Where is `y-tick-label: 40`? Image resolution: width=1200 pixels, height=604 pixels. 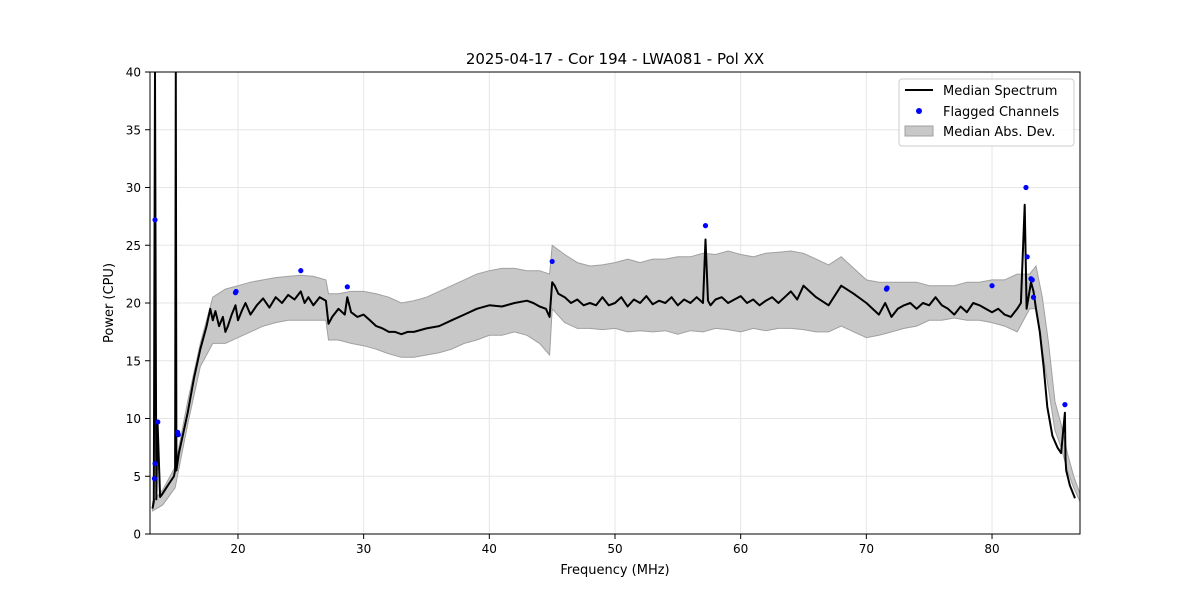
y-tick-label: 40 is located at coordinates (133, 73).